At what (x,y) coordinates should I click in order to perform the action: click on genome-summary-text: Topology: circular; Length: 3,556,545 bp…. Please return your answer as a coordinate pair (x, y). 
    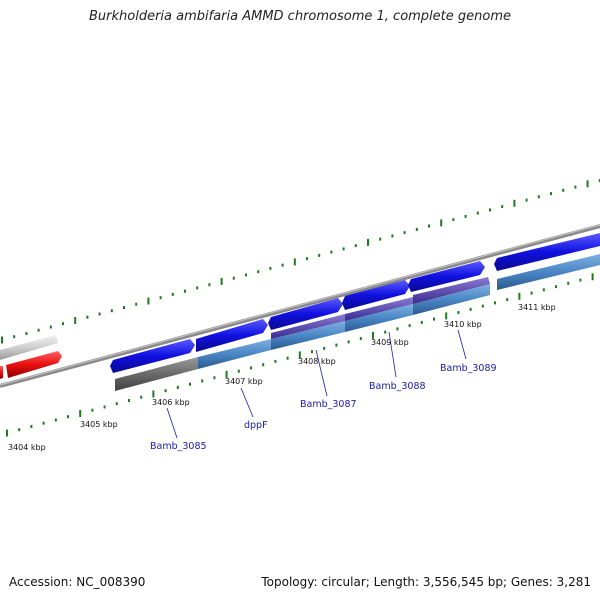
    Looking at the image, I should click on (426, 582).